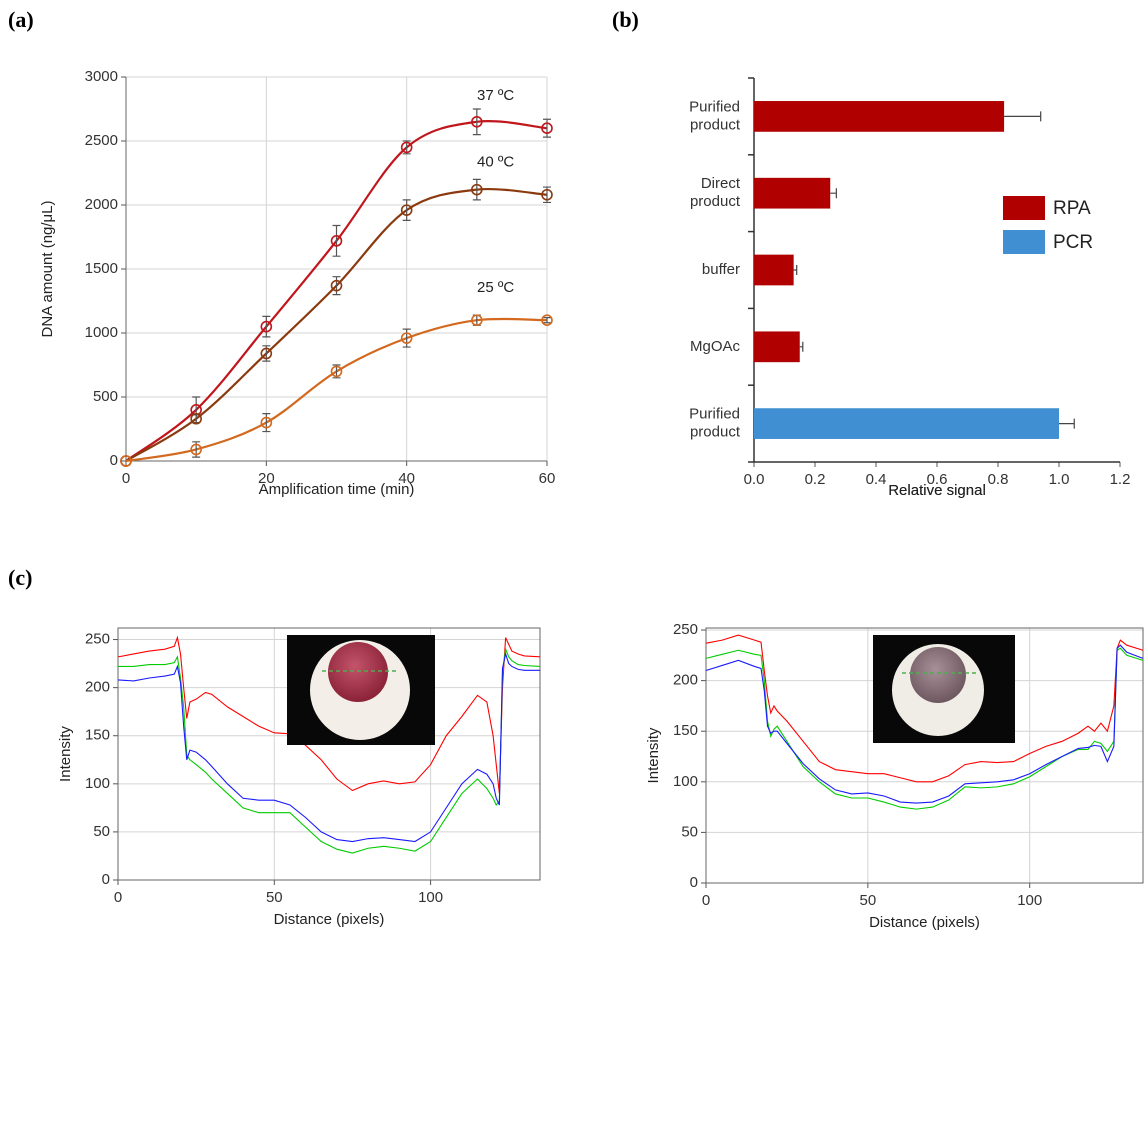 The width and height of the screenshot is (1145, 1131). Describe the element at coordinates (105, 396) in the screenshot. I see `y-tick-label: 500` at that location.